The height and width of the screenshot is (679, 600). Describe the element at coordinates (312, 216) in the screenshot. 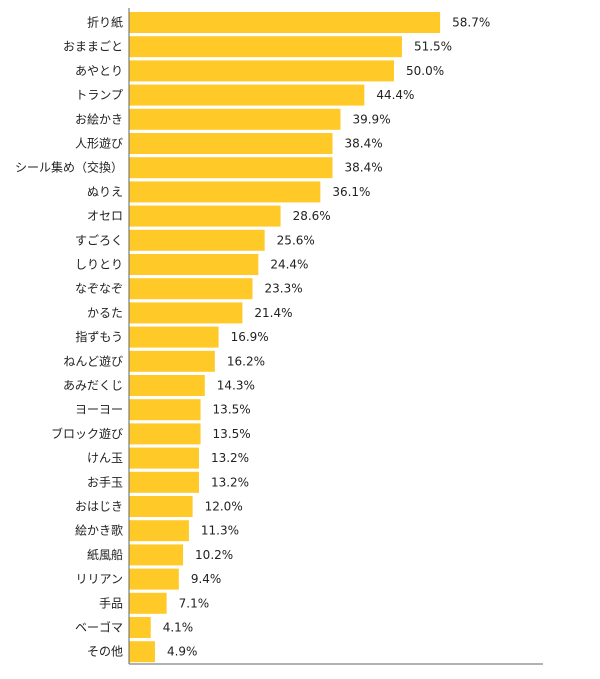

I see `value-label: 28.6%` at that location.